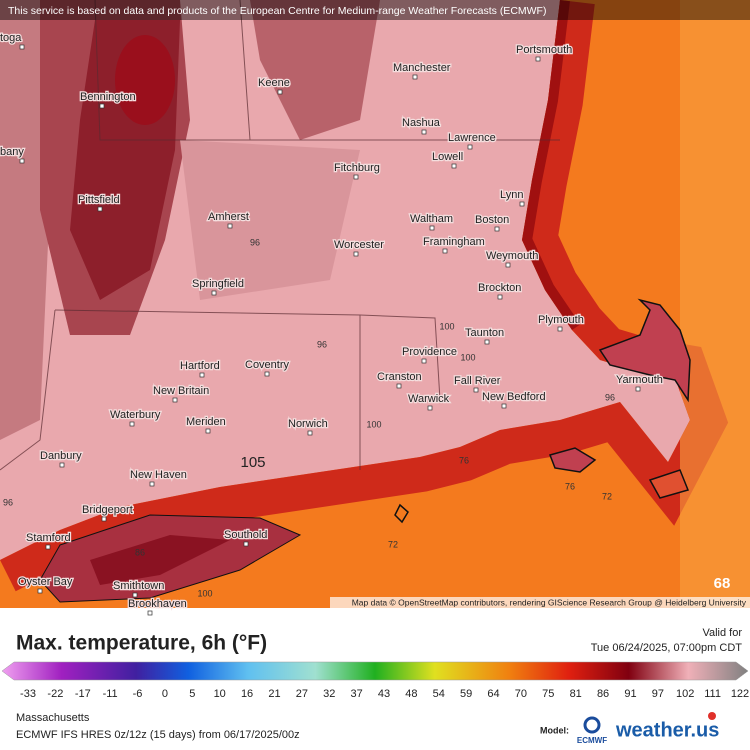 This screenshot has width=750, height=750. Describe the element at coordinates (252, 462) in the screenshot. I see `contour-label: 105` at that location.